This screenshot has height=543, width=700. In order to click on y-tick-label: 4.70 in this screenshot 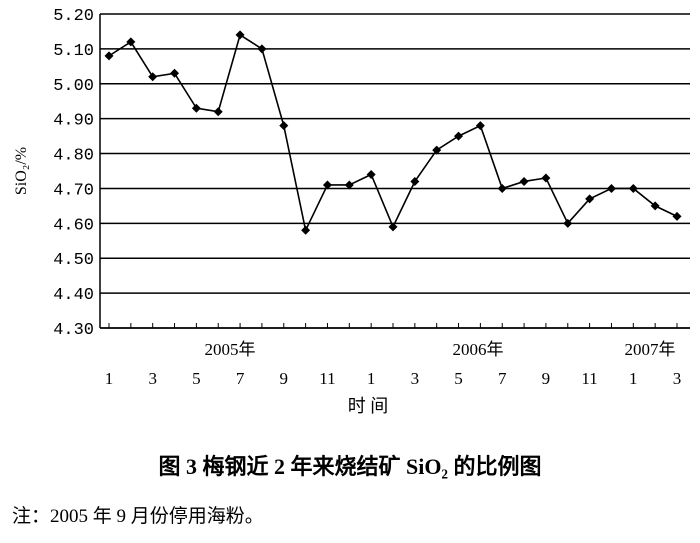, I will do `click(73, 190)`.